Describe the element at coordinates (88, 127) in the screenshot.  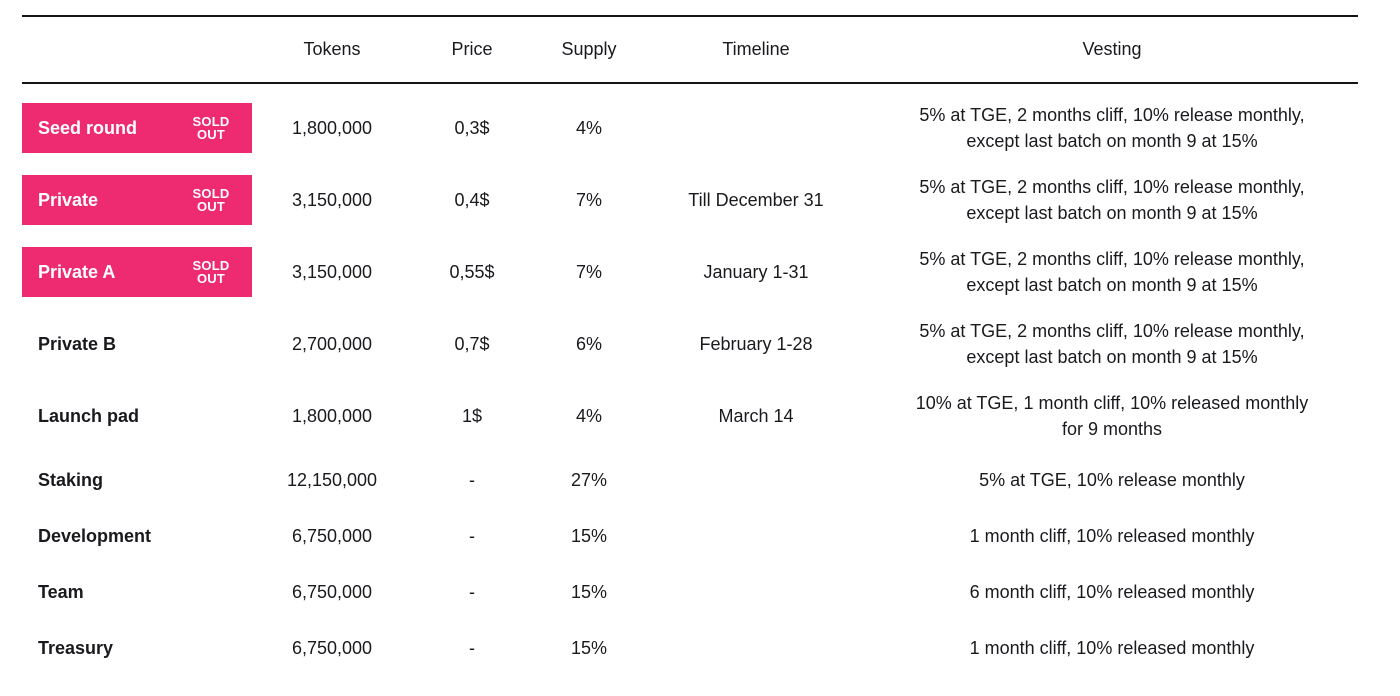
I see `row-label: Seed round` at that location.